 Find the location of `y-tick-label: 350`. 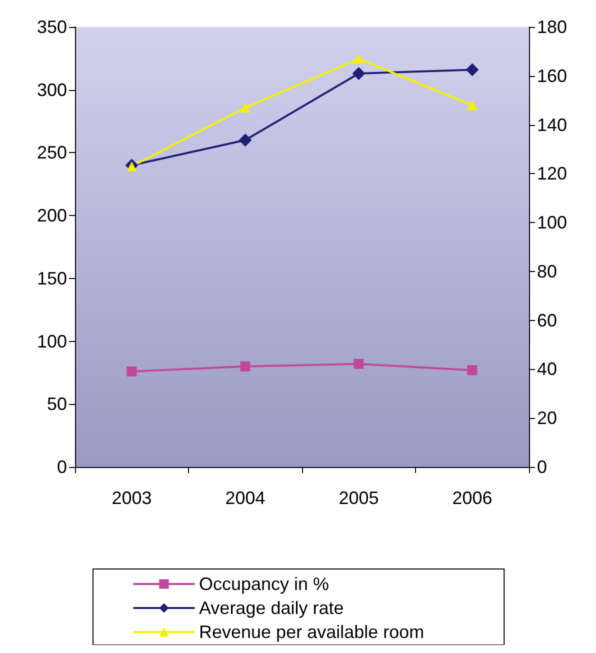

y-tick-label: 350 is located at coordinates (51, 27).